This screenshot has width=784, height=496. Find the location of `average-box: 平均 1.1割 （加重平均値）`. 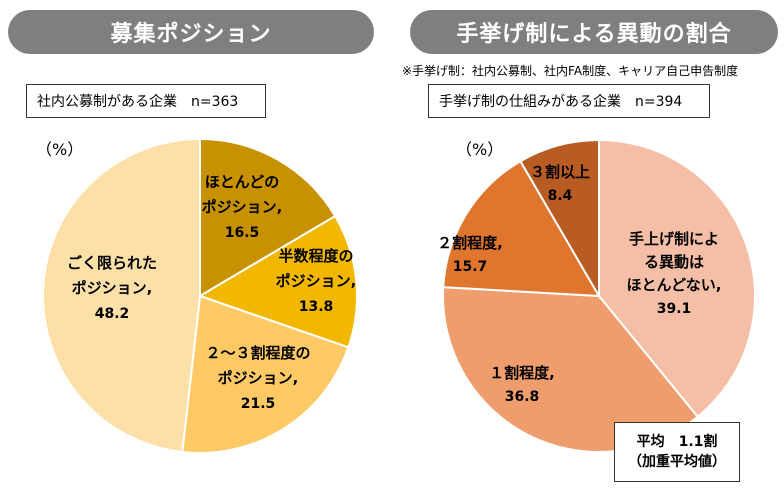

average-box: 平均 1.1割 （加重平均値） is located at coordinates (677, 452).